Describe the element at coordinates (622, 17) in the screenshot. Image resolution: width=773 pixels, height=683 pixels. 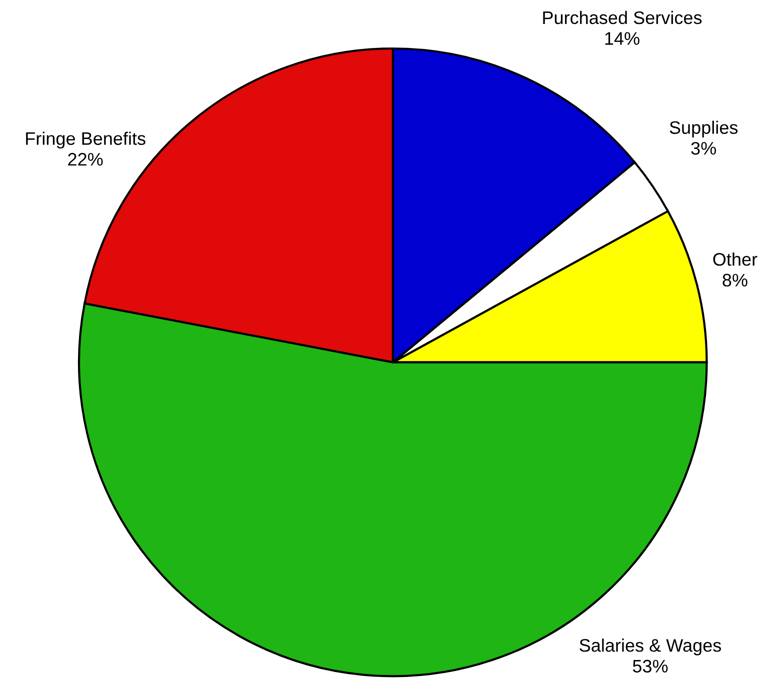
I see `slice-label: Purchased Services` at that location.